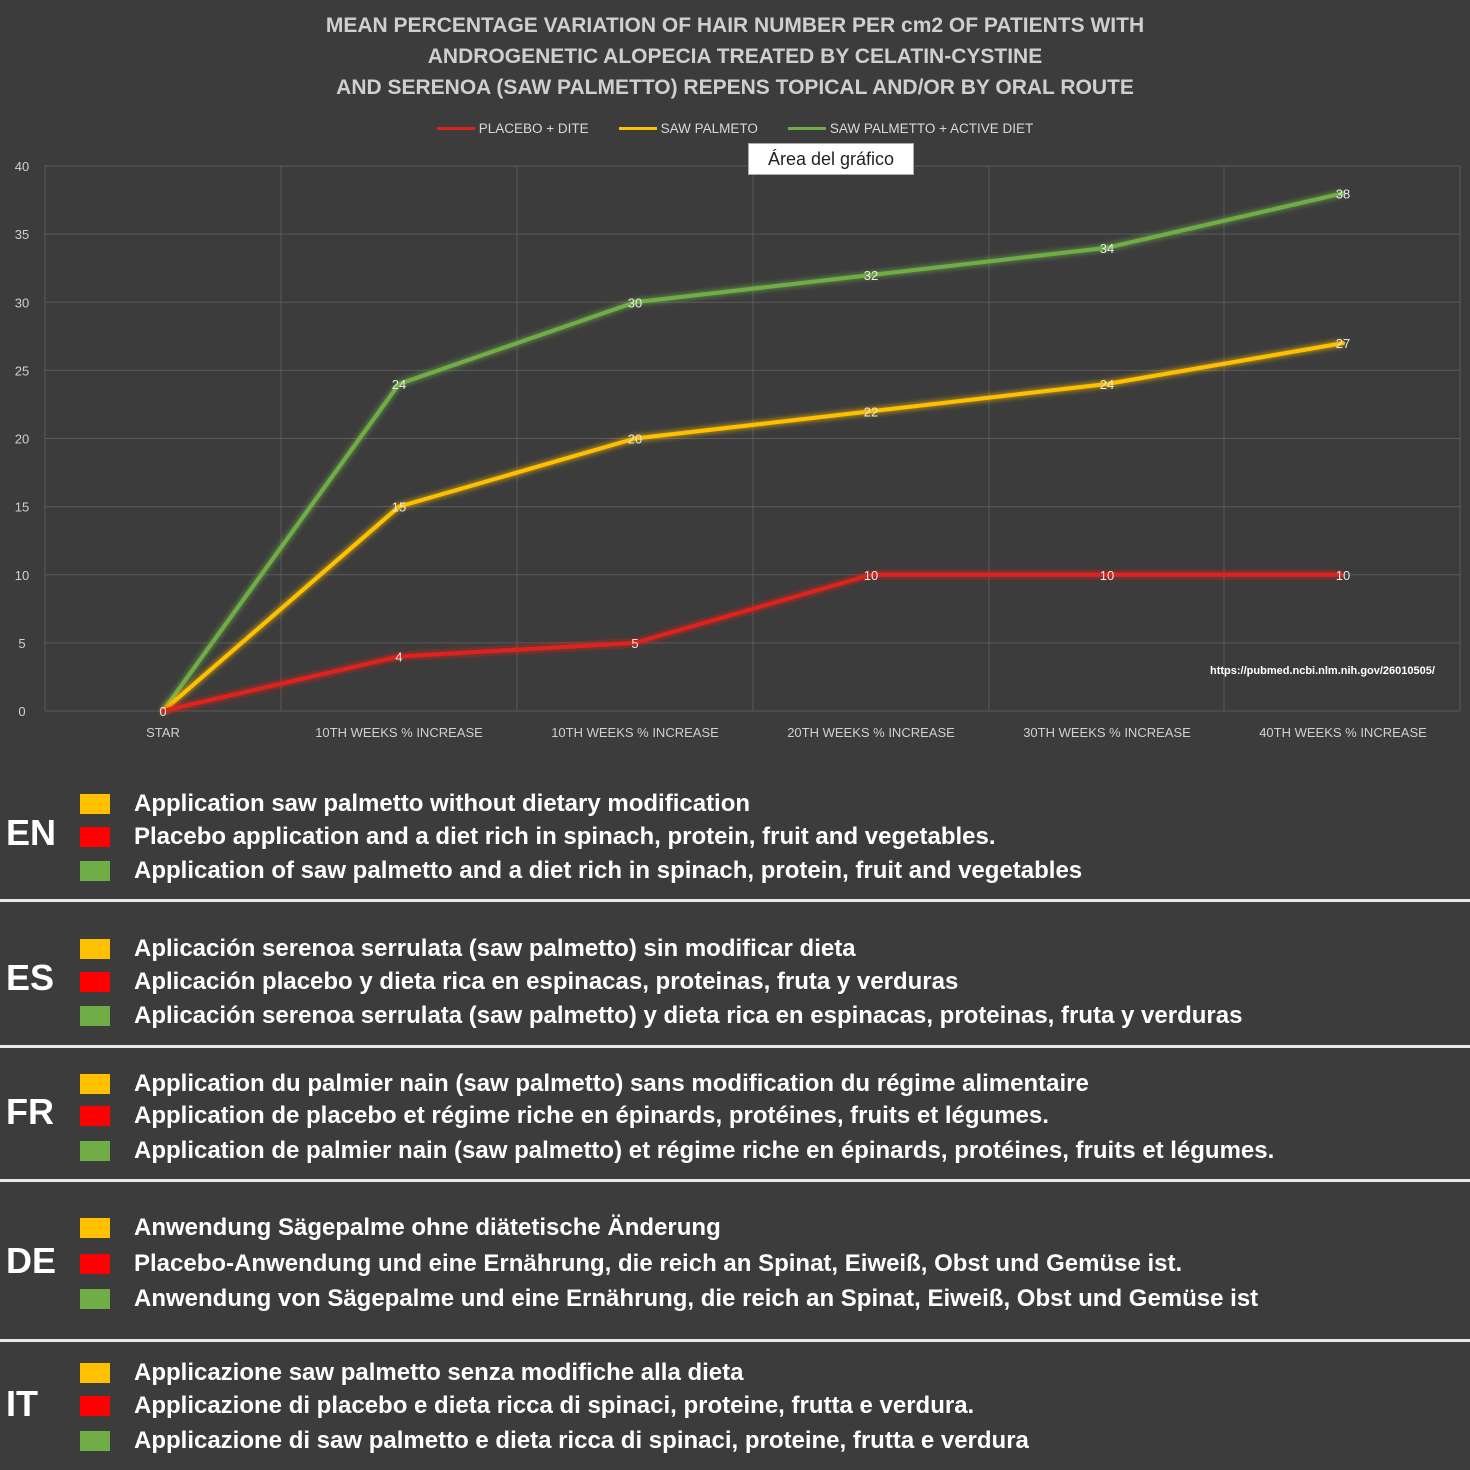 The image size is (1470, 1470). I want to click on data-label: 5, so click(634, 643).